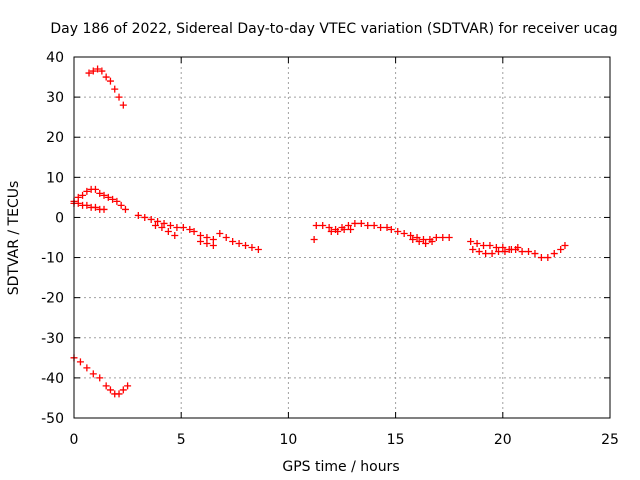  Describe the element at coordinates (503, 440) in the screenshot. I see `x-tick-label: 20` at that location.